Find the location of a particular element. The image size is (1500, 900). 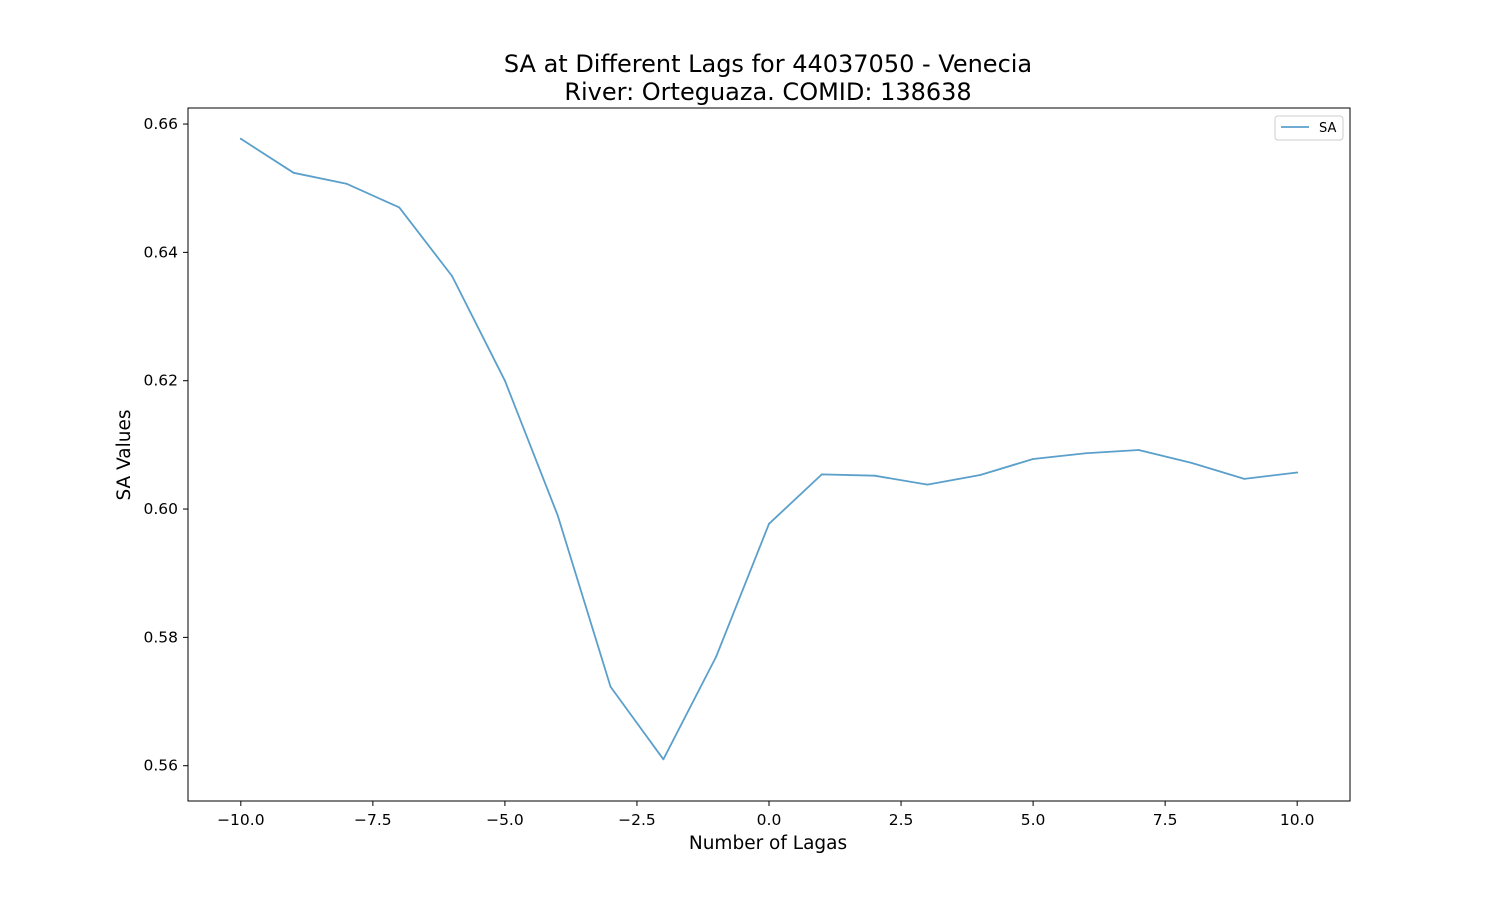

legend-label-sa: SA is located at coordinates (1327, 128).